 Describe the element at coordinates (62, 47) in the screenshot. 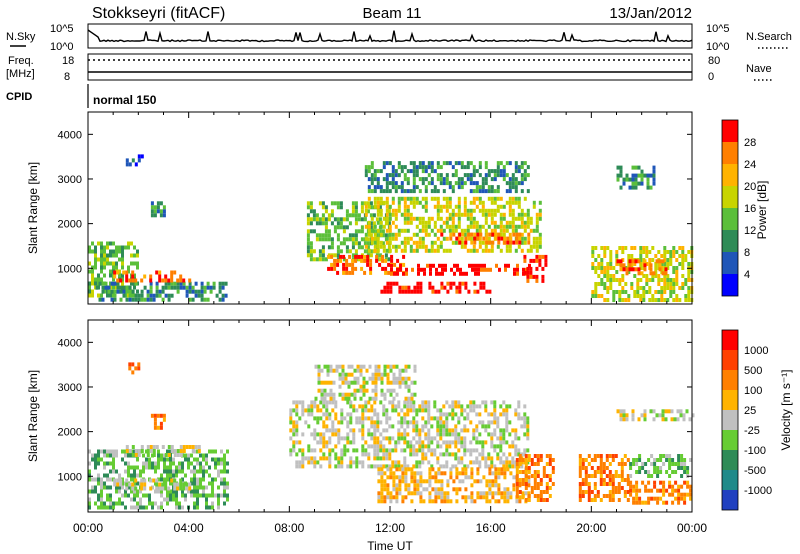

I see `sky-left-tick-bottom: 10^0` at that location.